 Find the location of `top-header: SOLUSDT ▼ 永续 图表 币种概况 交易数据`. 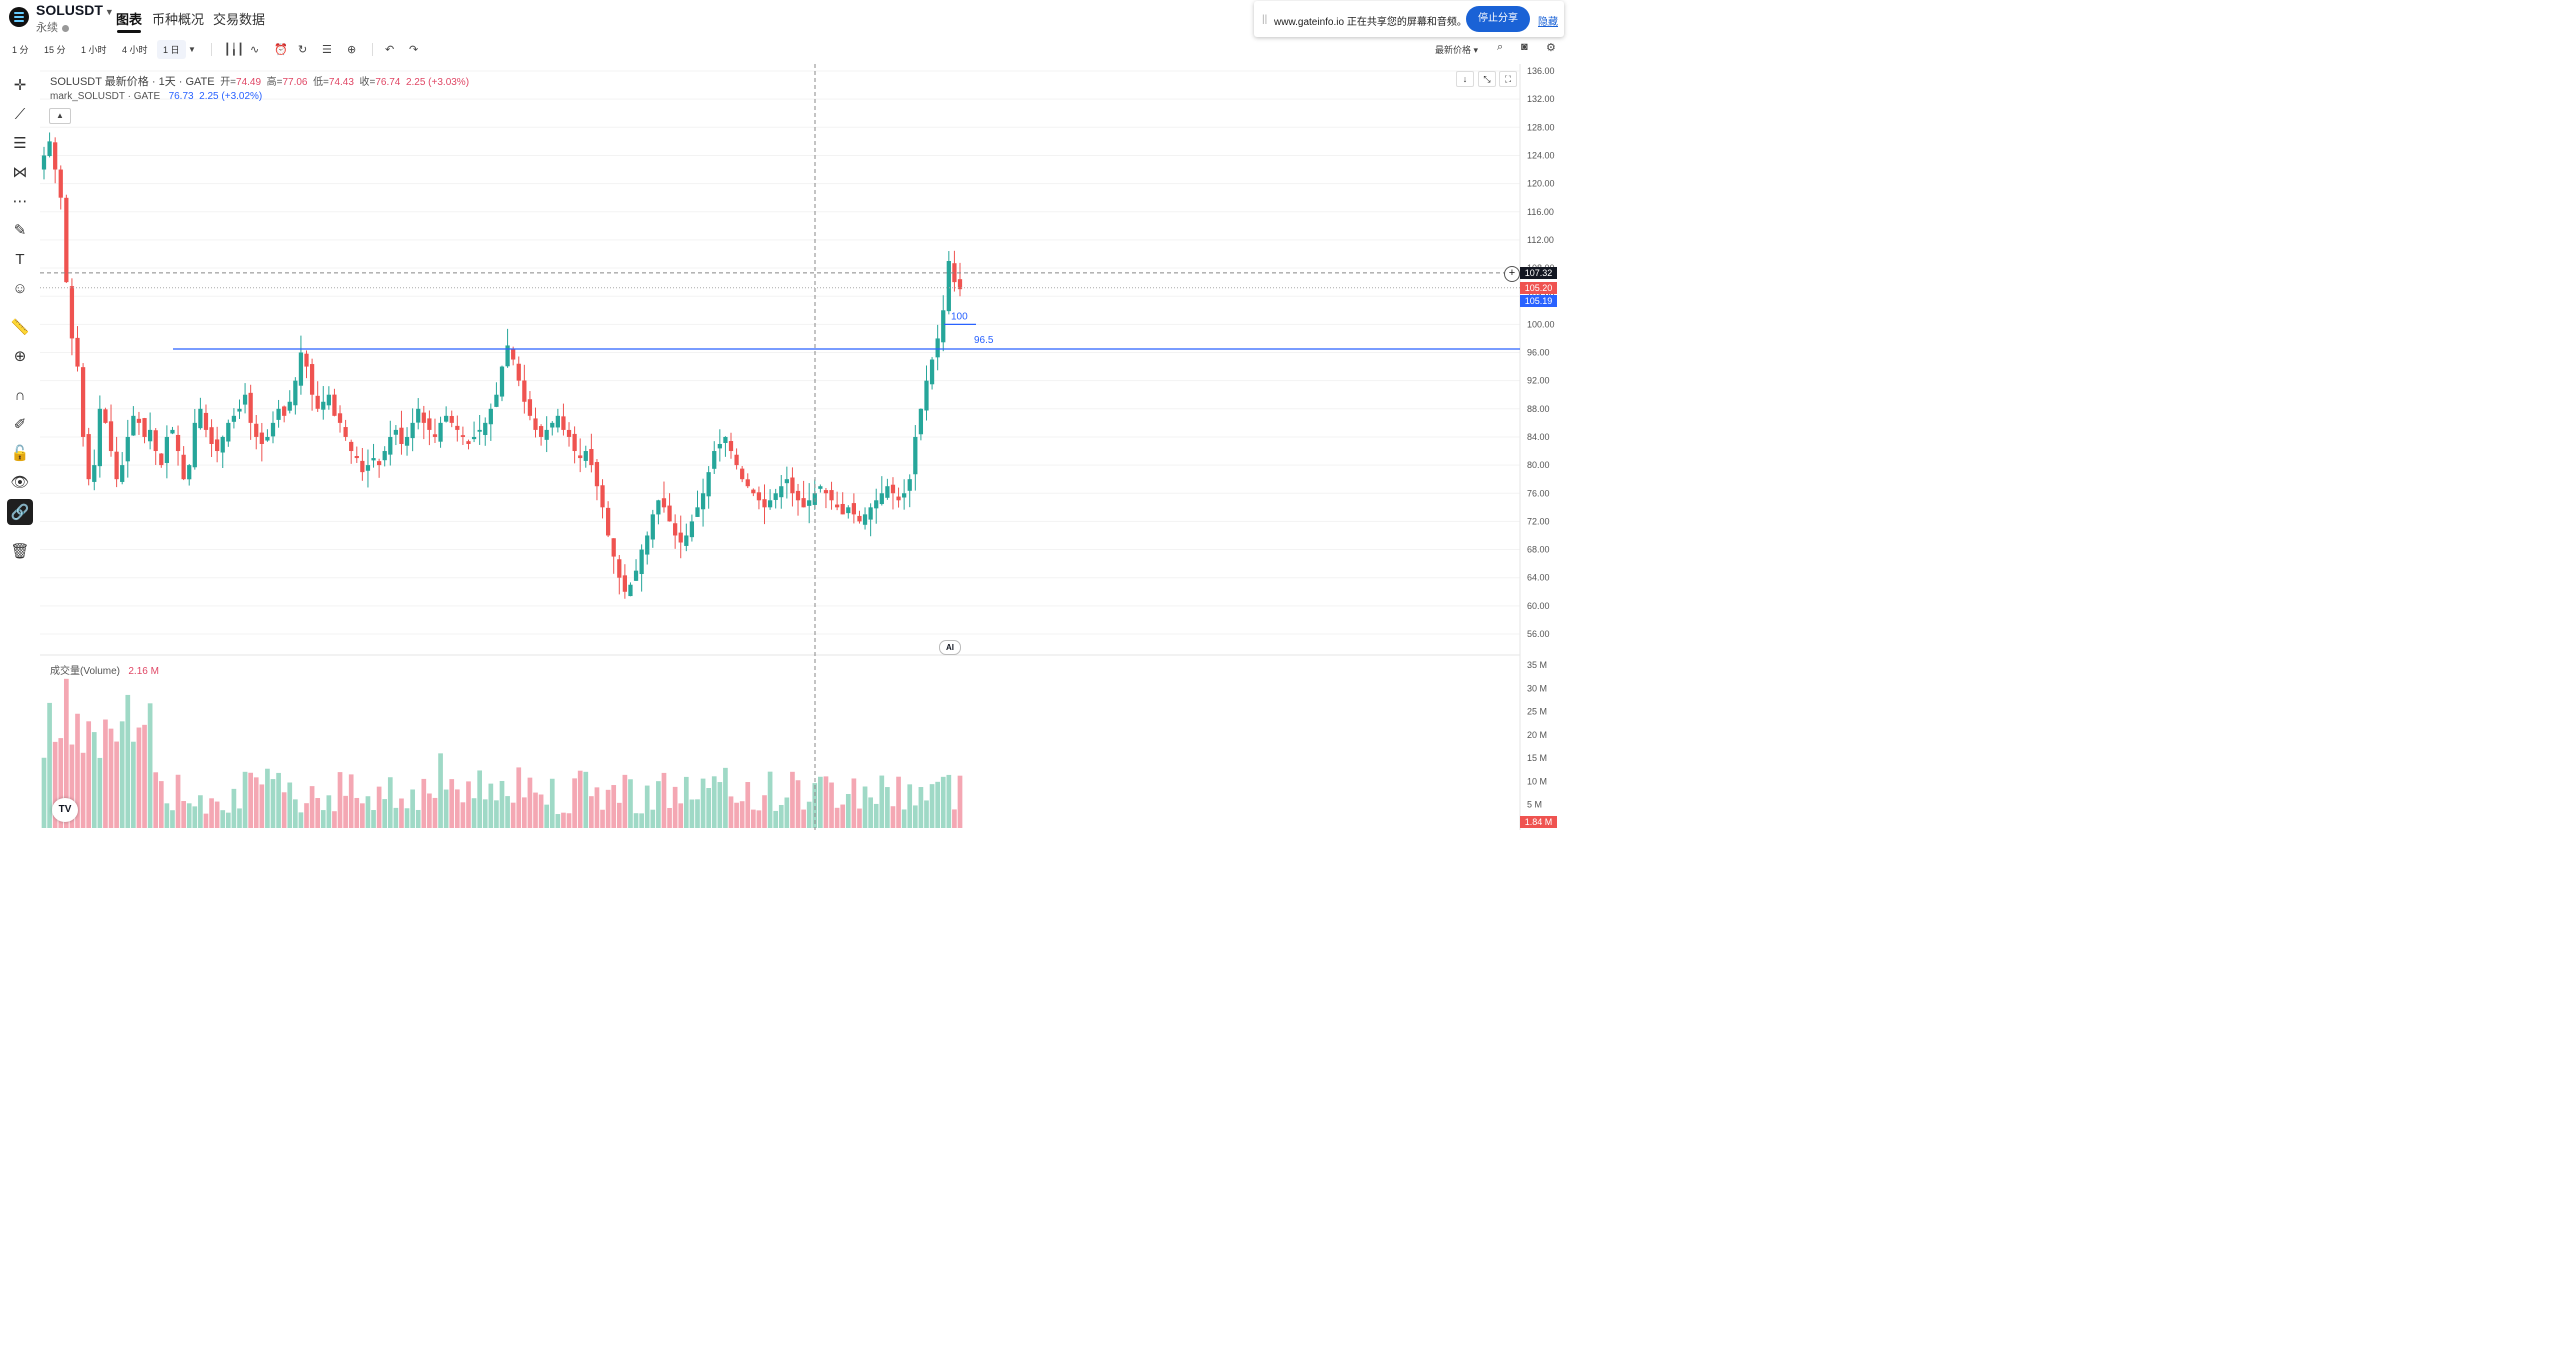

top-header: SOLUSDT ▼ 永续 图表 币种概况 交易数据 is located at coordinates (784, 19).